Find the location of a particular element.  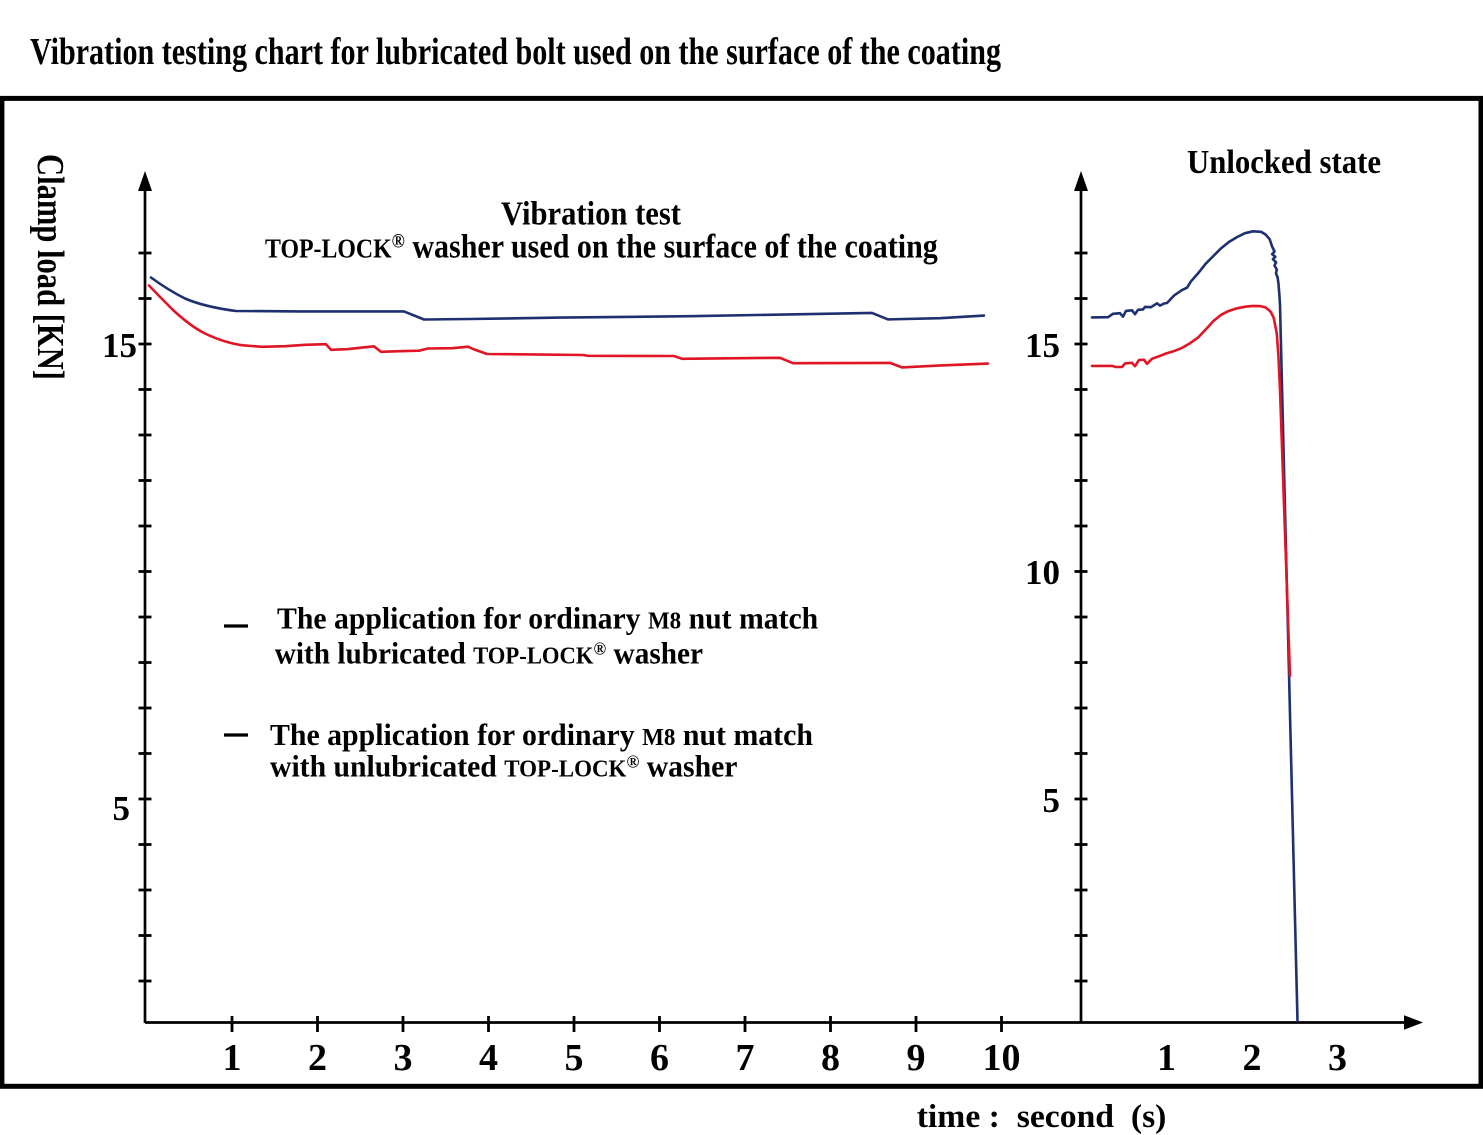

svg-text: 9 is located at coordinates (916, 1058).